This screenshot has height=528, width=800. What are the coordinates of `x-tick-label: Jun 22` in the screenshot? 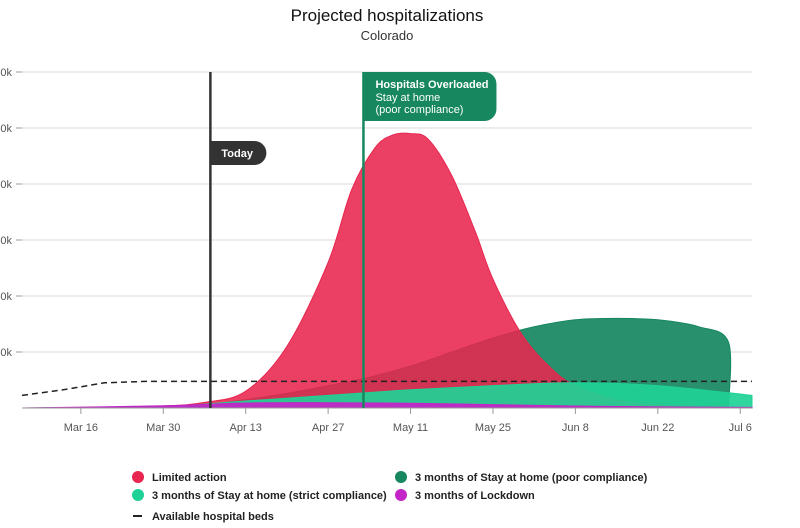 It's located at (657, 428).